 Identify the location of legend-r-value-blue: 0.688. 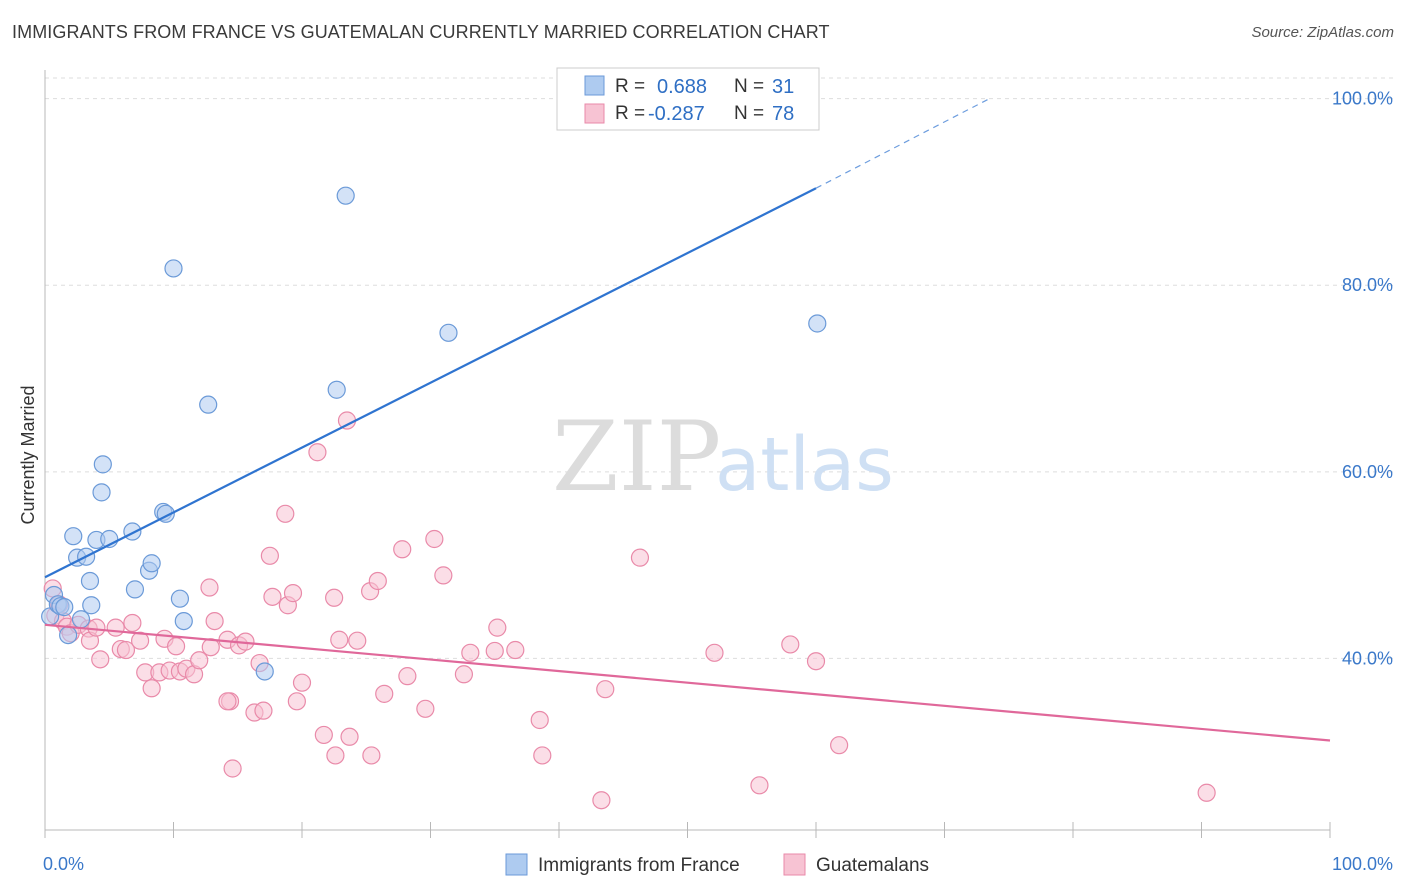
(682, 87).